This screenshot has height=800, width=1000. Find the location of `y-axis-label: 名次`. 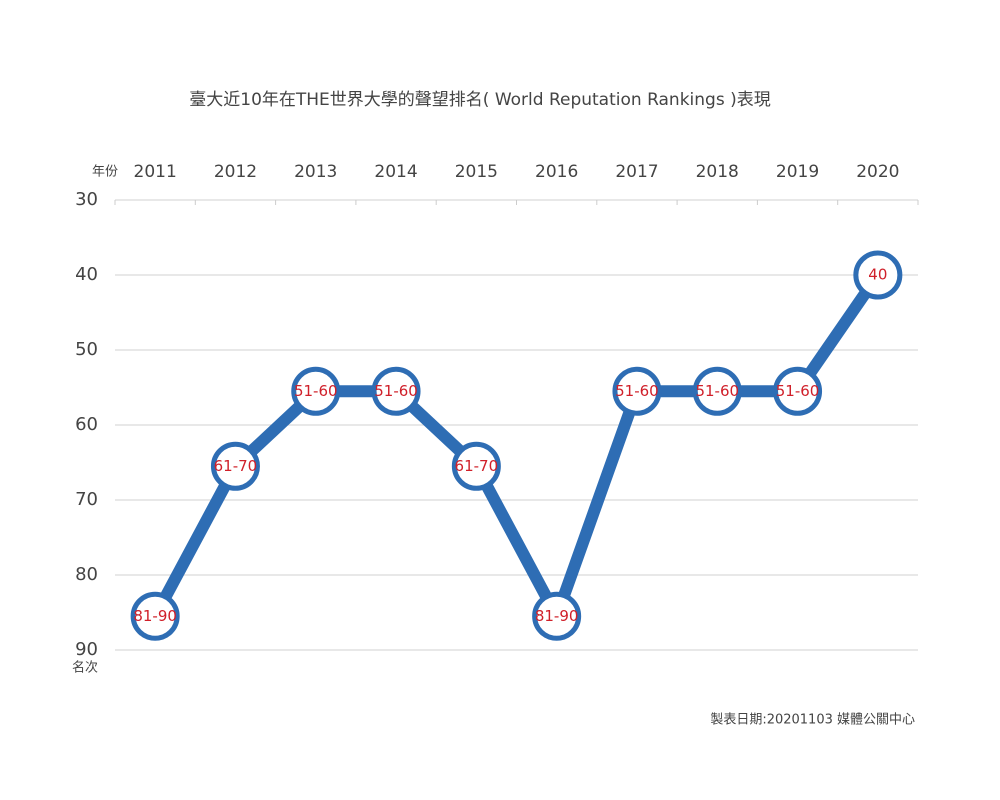

y-axis-label: 名次 is located at coordinates (85, 668).